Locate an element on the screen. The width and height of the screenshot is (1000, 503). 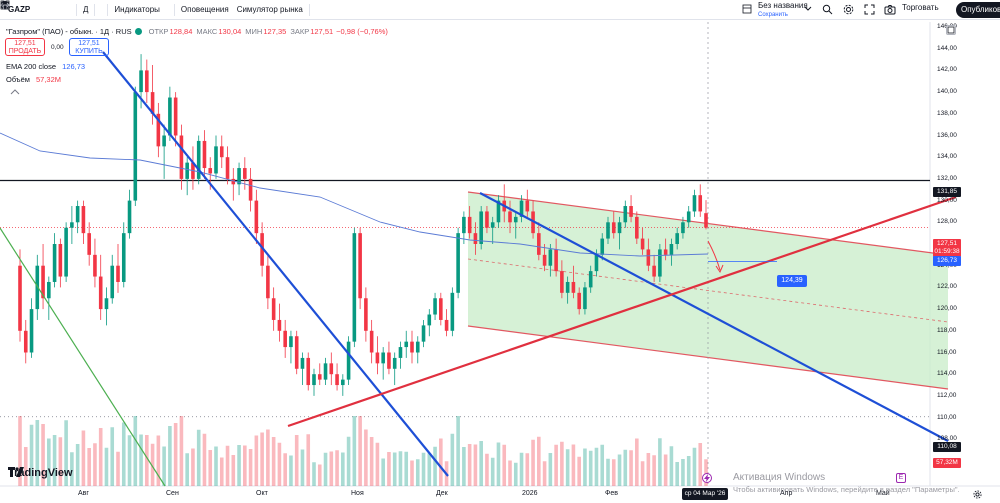
price-tick-label: 136,00 is located at coordinates (947, 135).